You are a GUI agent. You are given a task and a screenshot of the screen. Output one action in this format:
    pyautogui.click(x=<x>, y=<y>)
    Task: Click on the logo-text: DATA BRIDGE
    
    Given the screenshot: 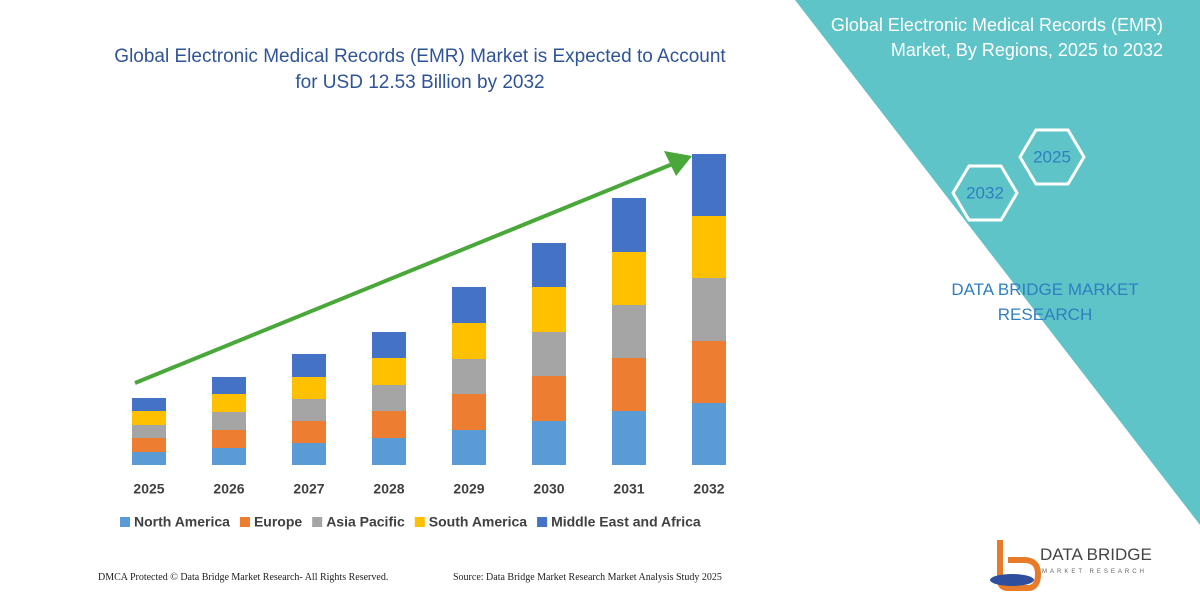 What is the action you would take?
    pyautogui.click(x=1096, y=554)
    